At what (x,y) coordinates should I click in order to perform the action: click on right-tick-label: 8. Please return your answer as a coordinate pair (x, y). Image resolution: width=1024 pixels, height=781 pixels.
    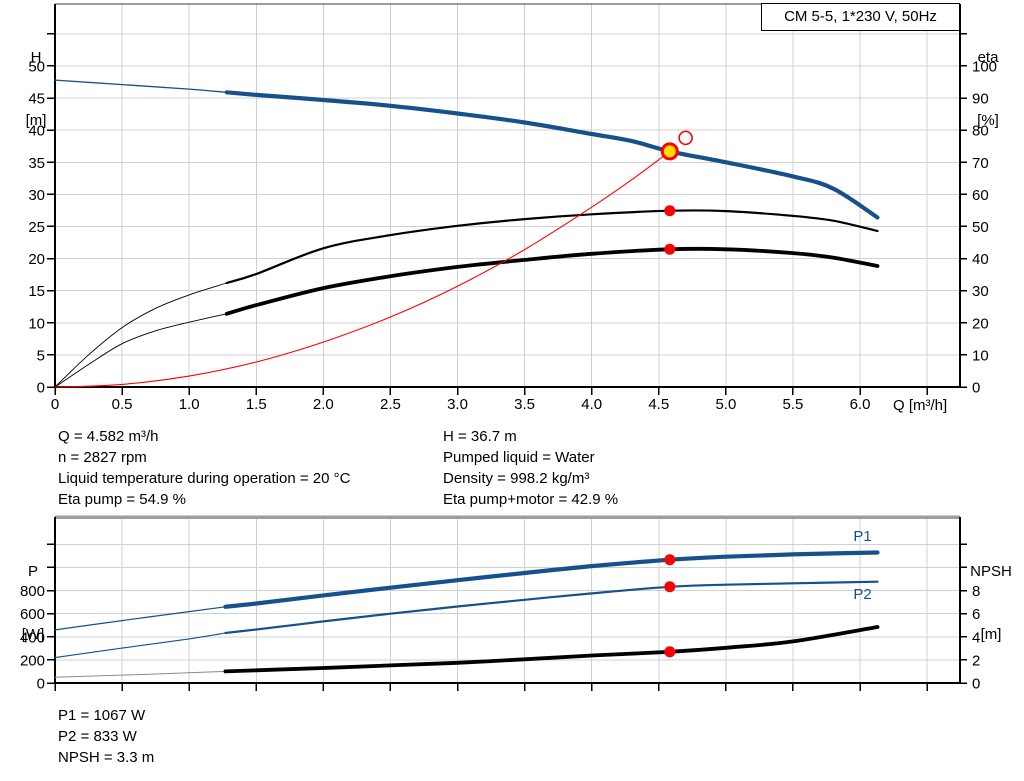
    Looking at the image, I should click on (976, 591).